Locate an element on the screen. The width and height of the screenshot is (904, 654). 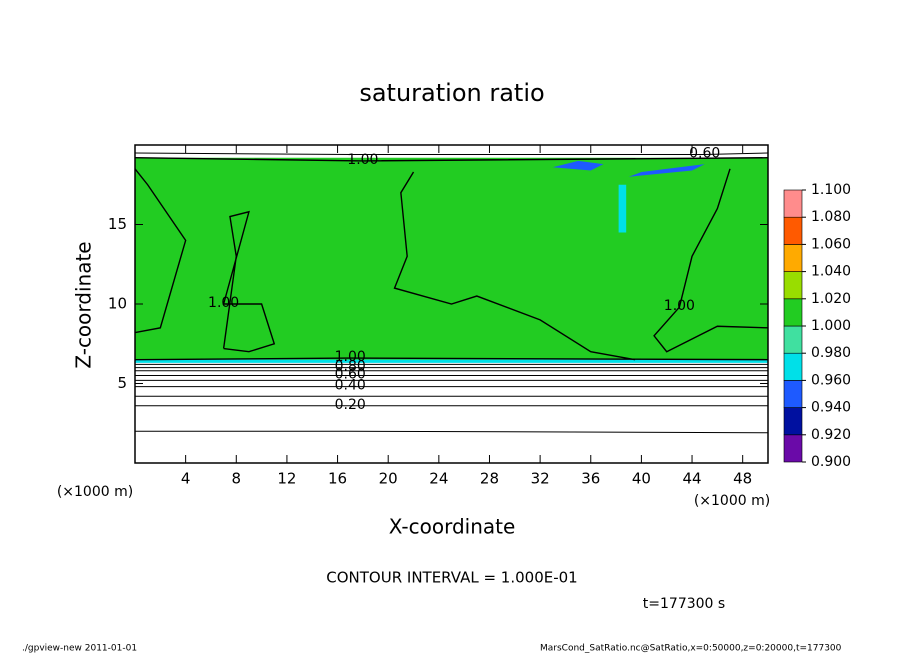
contour-label: 0.40 is located at coordinates (350, 386).